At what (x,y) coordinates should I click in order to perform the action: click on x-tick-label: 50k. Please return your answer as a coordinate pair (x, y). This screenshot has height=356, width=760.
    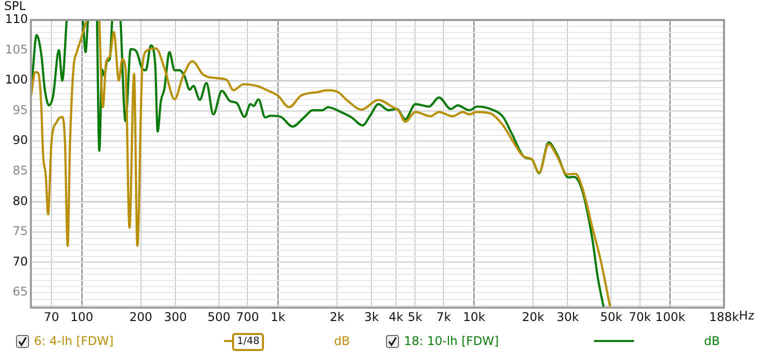
    Looking at the image, I should click on (611, 317).